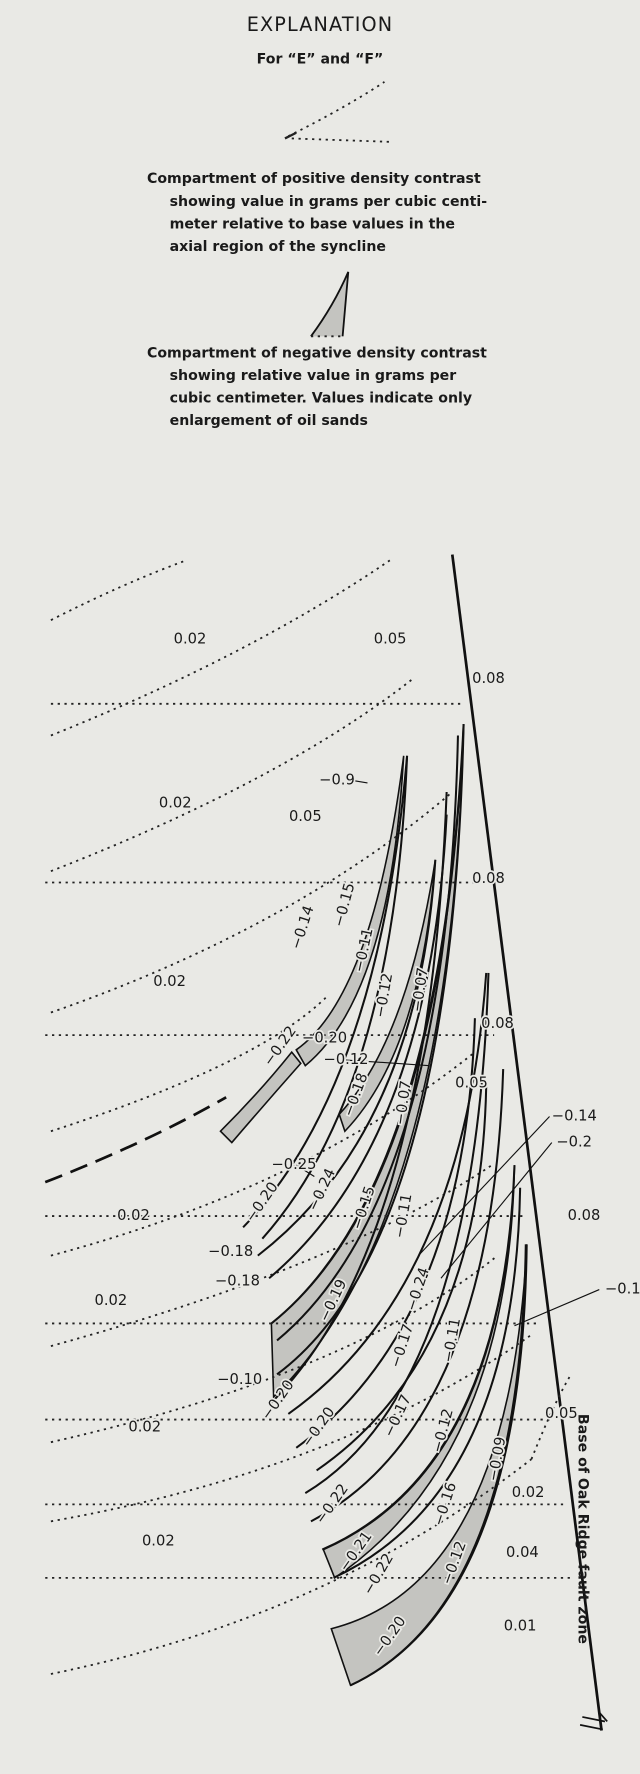  What do you see at coordinates (593, 1721) in the screenshot?
I see `fault-arrows` at bounding box center [593, 1721].